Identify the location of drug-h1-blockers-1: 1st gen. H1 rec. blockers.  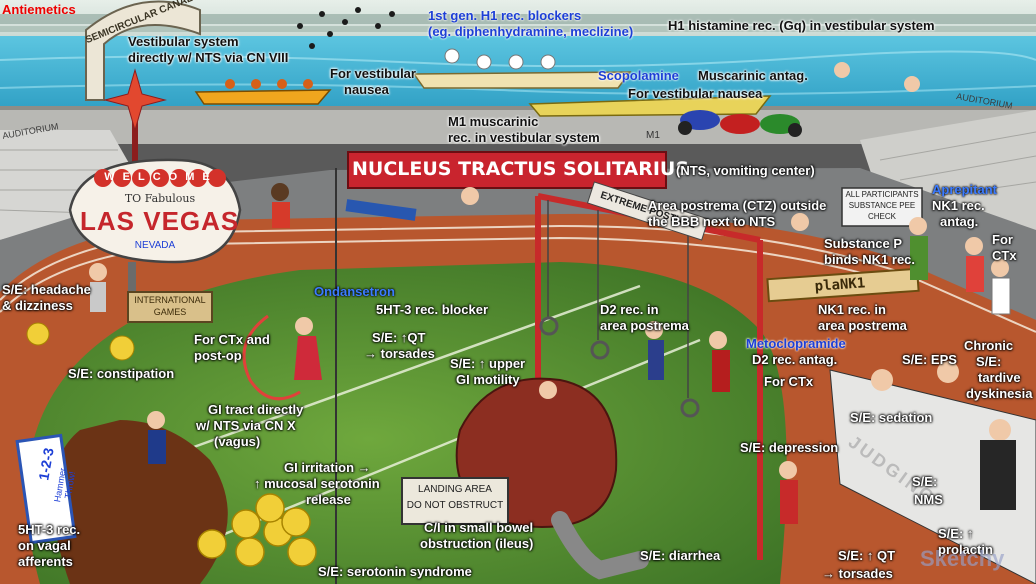
(505, 15).